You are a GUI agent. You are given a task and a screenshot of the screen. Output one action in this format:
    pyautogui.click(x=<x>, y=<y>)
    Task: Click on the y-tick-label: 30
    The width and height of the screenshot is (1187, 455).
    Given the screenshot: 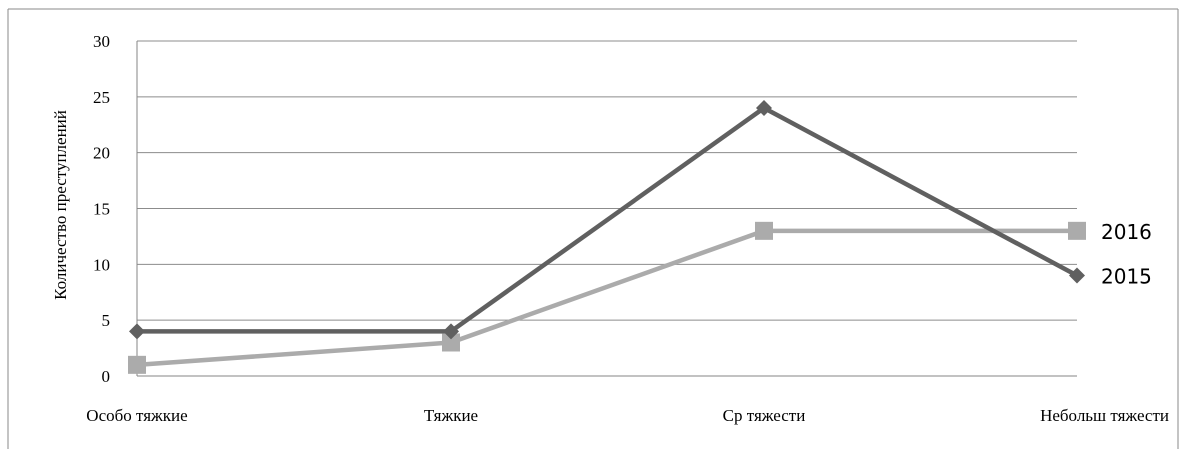 What is the action you would take?
    pyautogui.click(x=101, y=41)
    